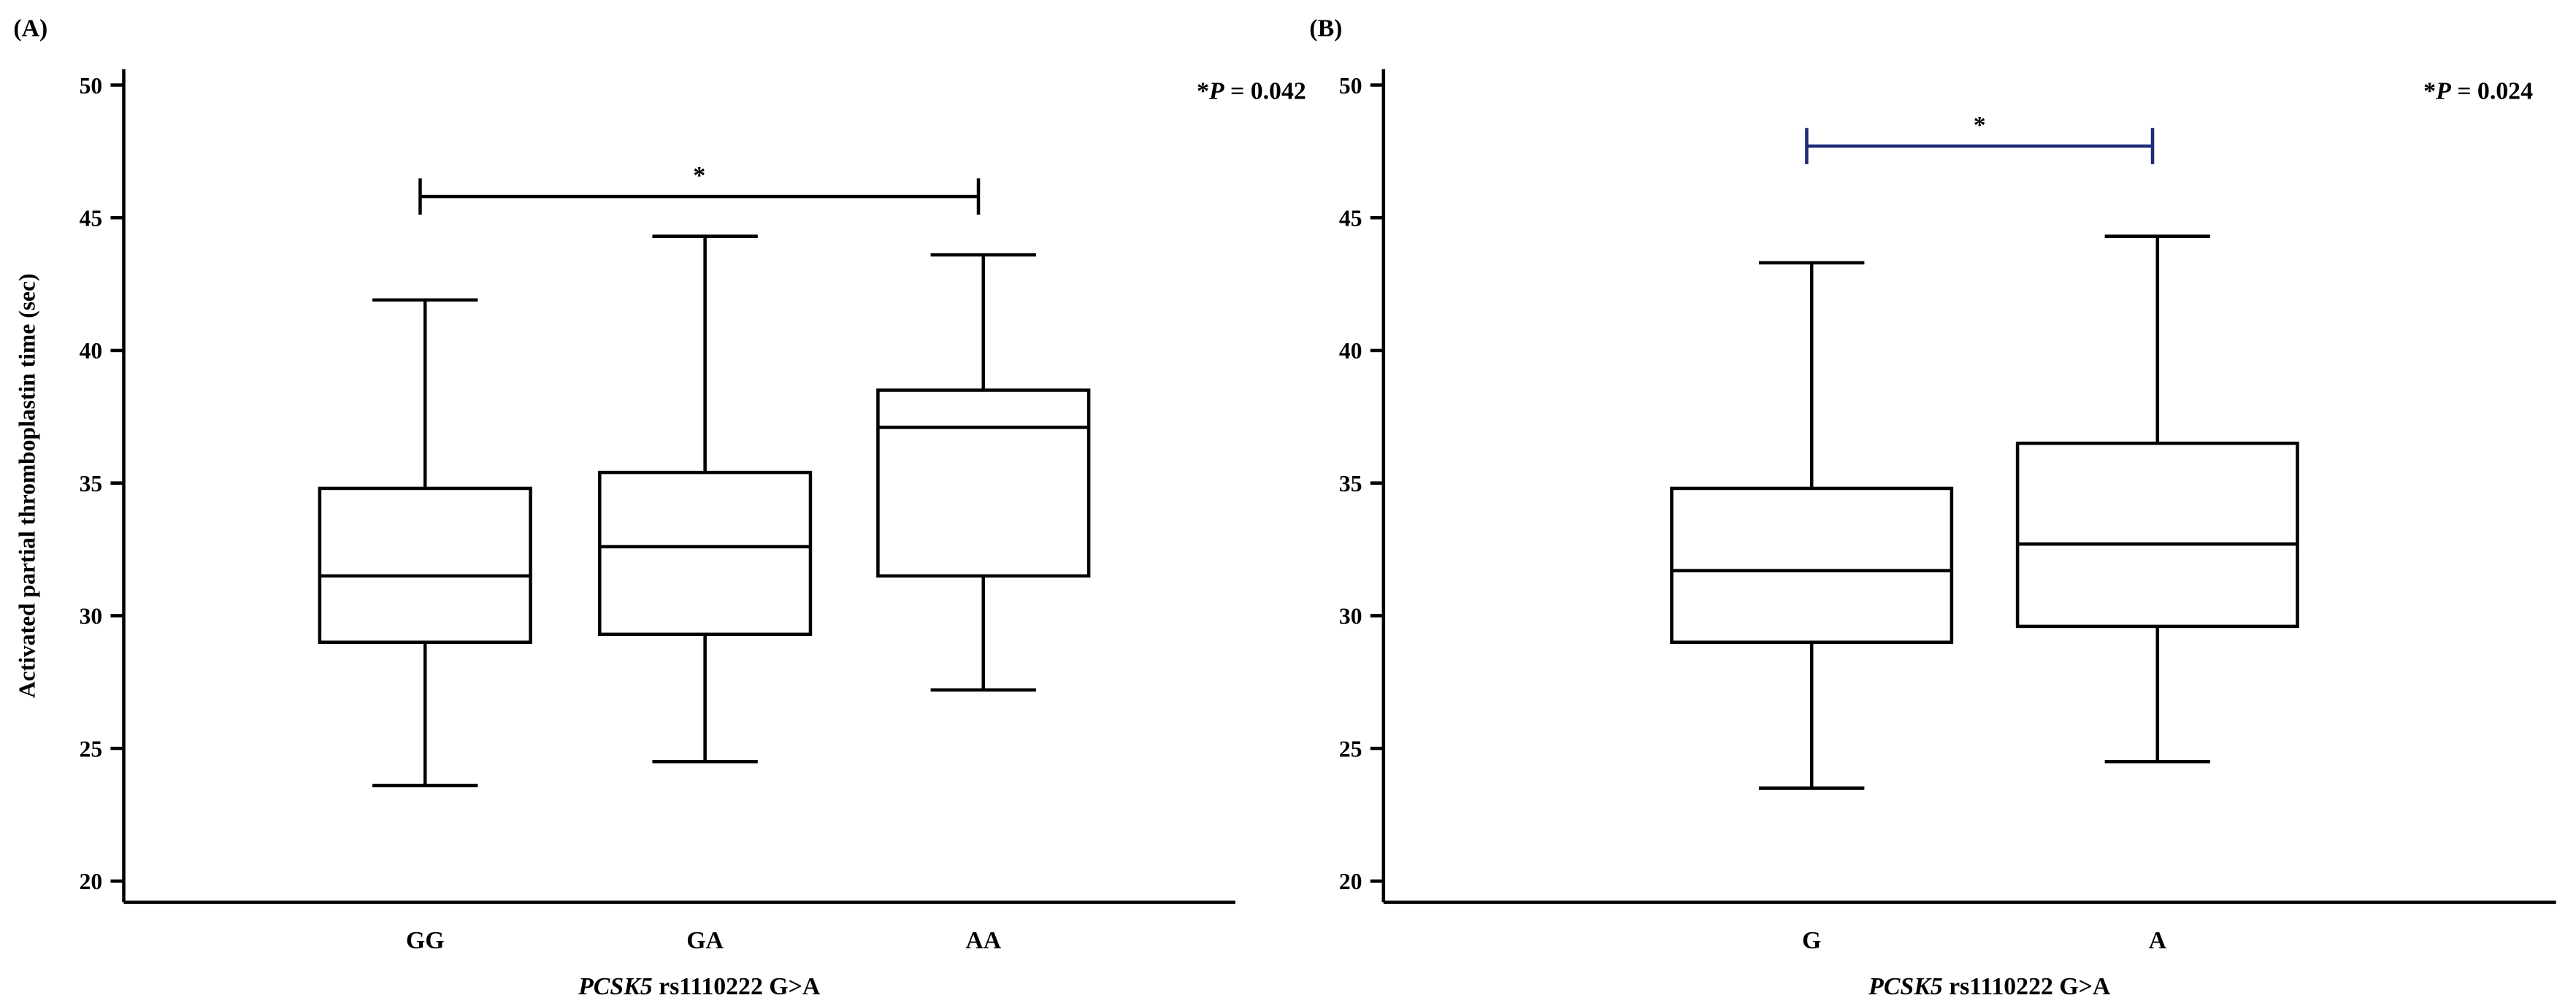  Describe the element at coordinates (425, 941) in the screenshot. I see `x-tick-label: GG` at that location.